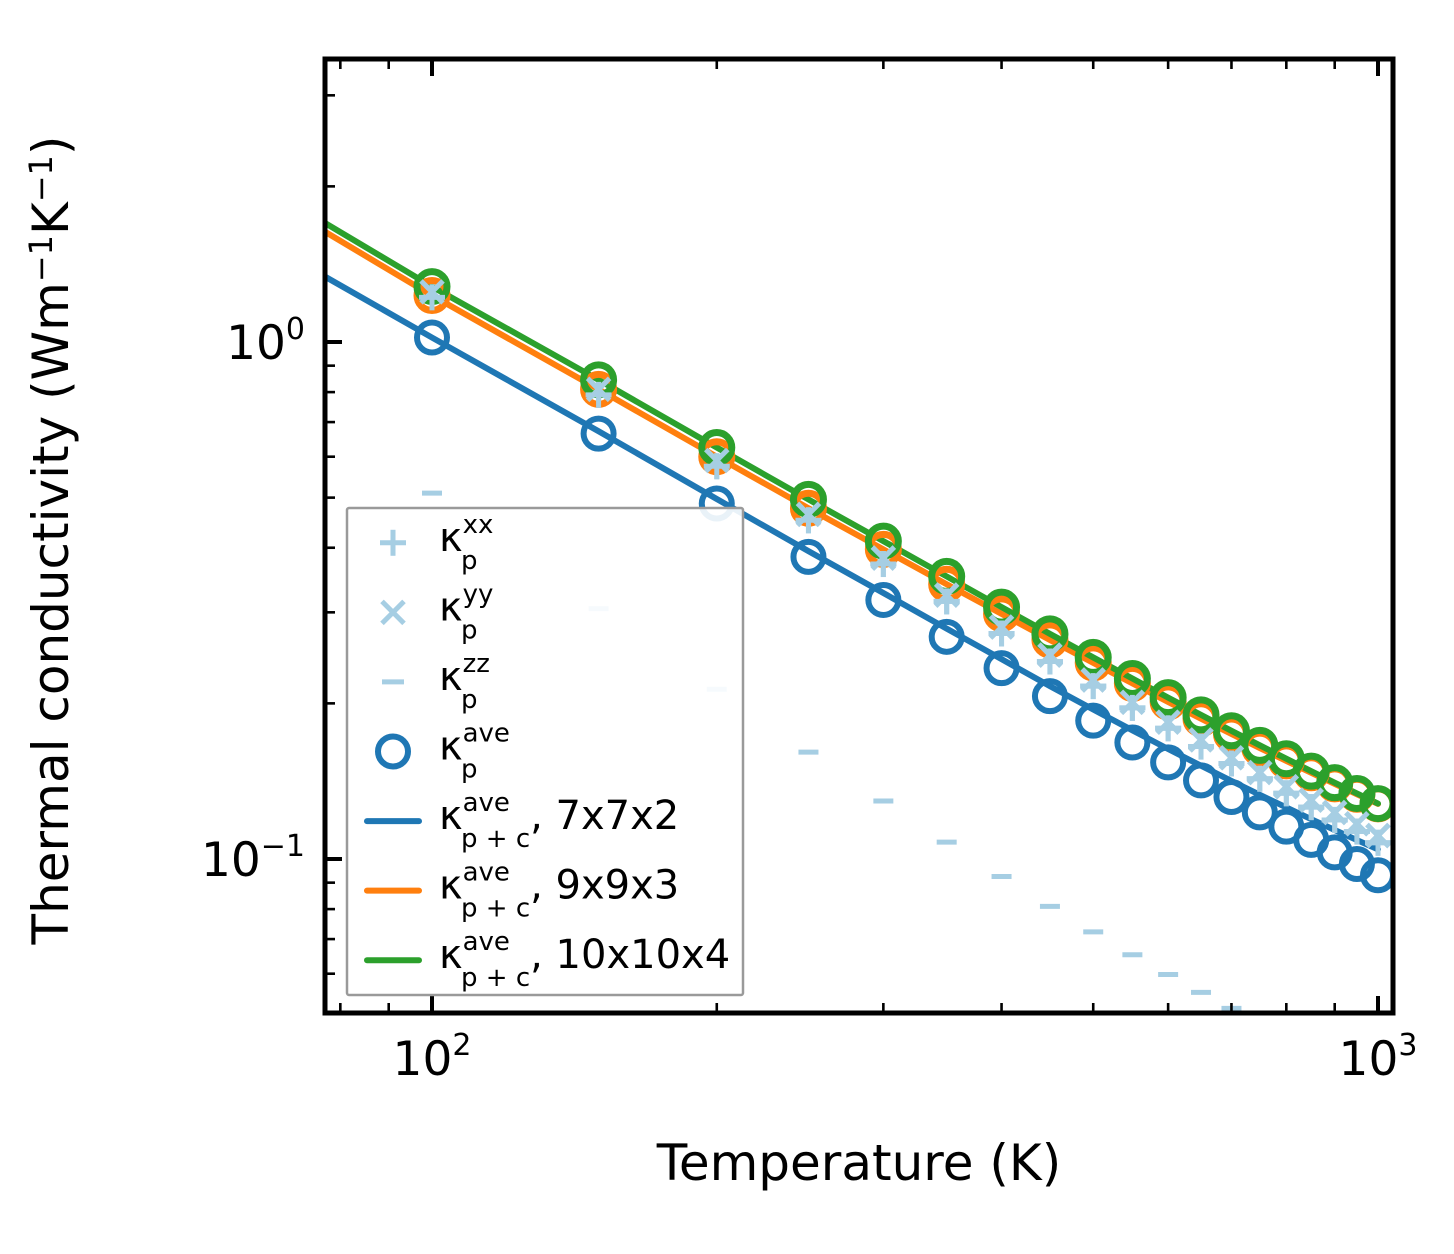 The width and height of the screenshot is (1454, 1254). Describe the element at coordinates (559, 821) in the screenshot. I see `legend-label-4: κave p + c, 7x7x2` at that location.